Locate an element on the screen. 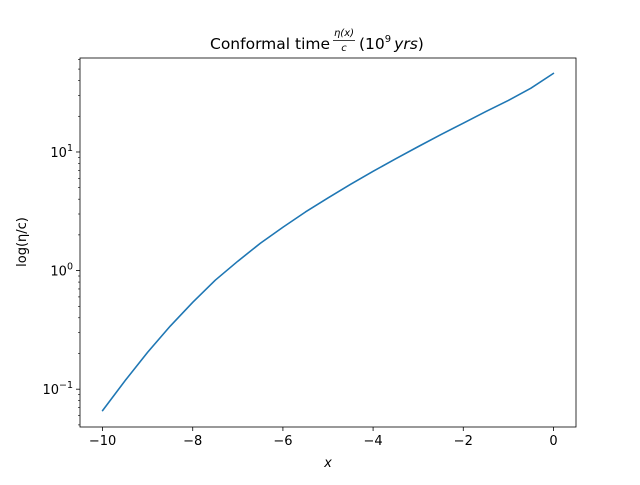  title-units-name: yrs is located at coordinates (405, 44).